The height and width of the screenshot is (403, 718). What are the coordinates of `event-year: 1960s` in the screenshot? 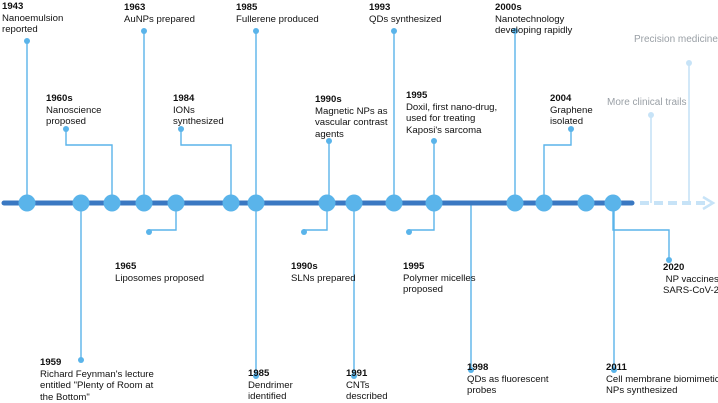 It's located at (59, 98).